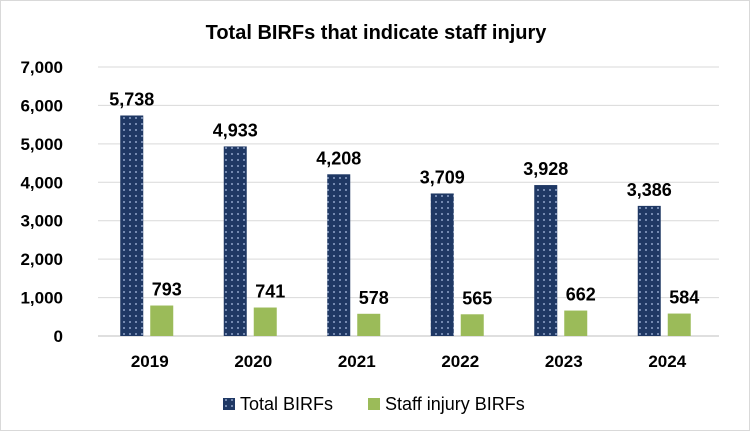  What do you see at coordinates (377, 33) in the screenshot?
I see `chart-title: Total BIRFs that indicate staff injury` at bounding box center [377, 33].